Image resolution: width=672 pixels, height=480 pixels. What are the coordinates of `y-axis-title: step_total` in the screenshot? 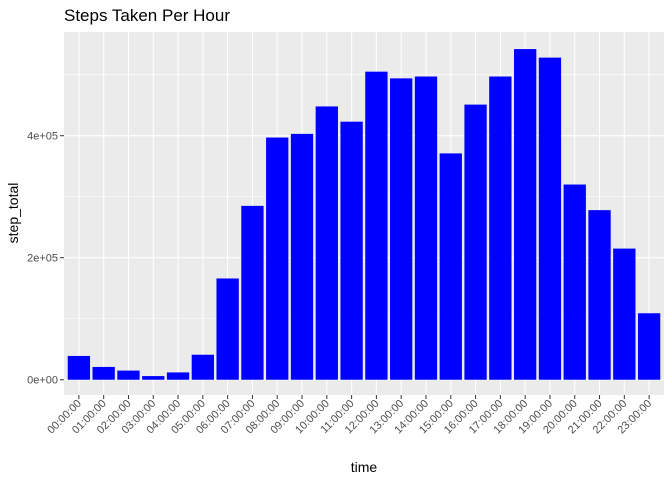 It's located at (13, 213).